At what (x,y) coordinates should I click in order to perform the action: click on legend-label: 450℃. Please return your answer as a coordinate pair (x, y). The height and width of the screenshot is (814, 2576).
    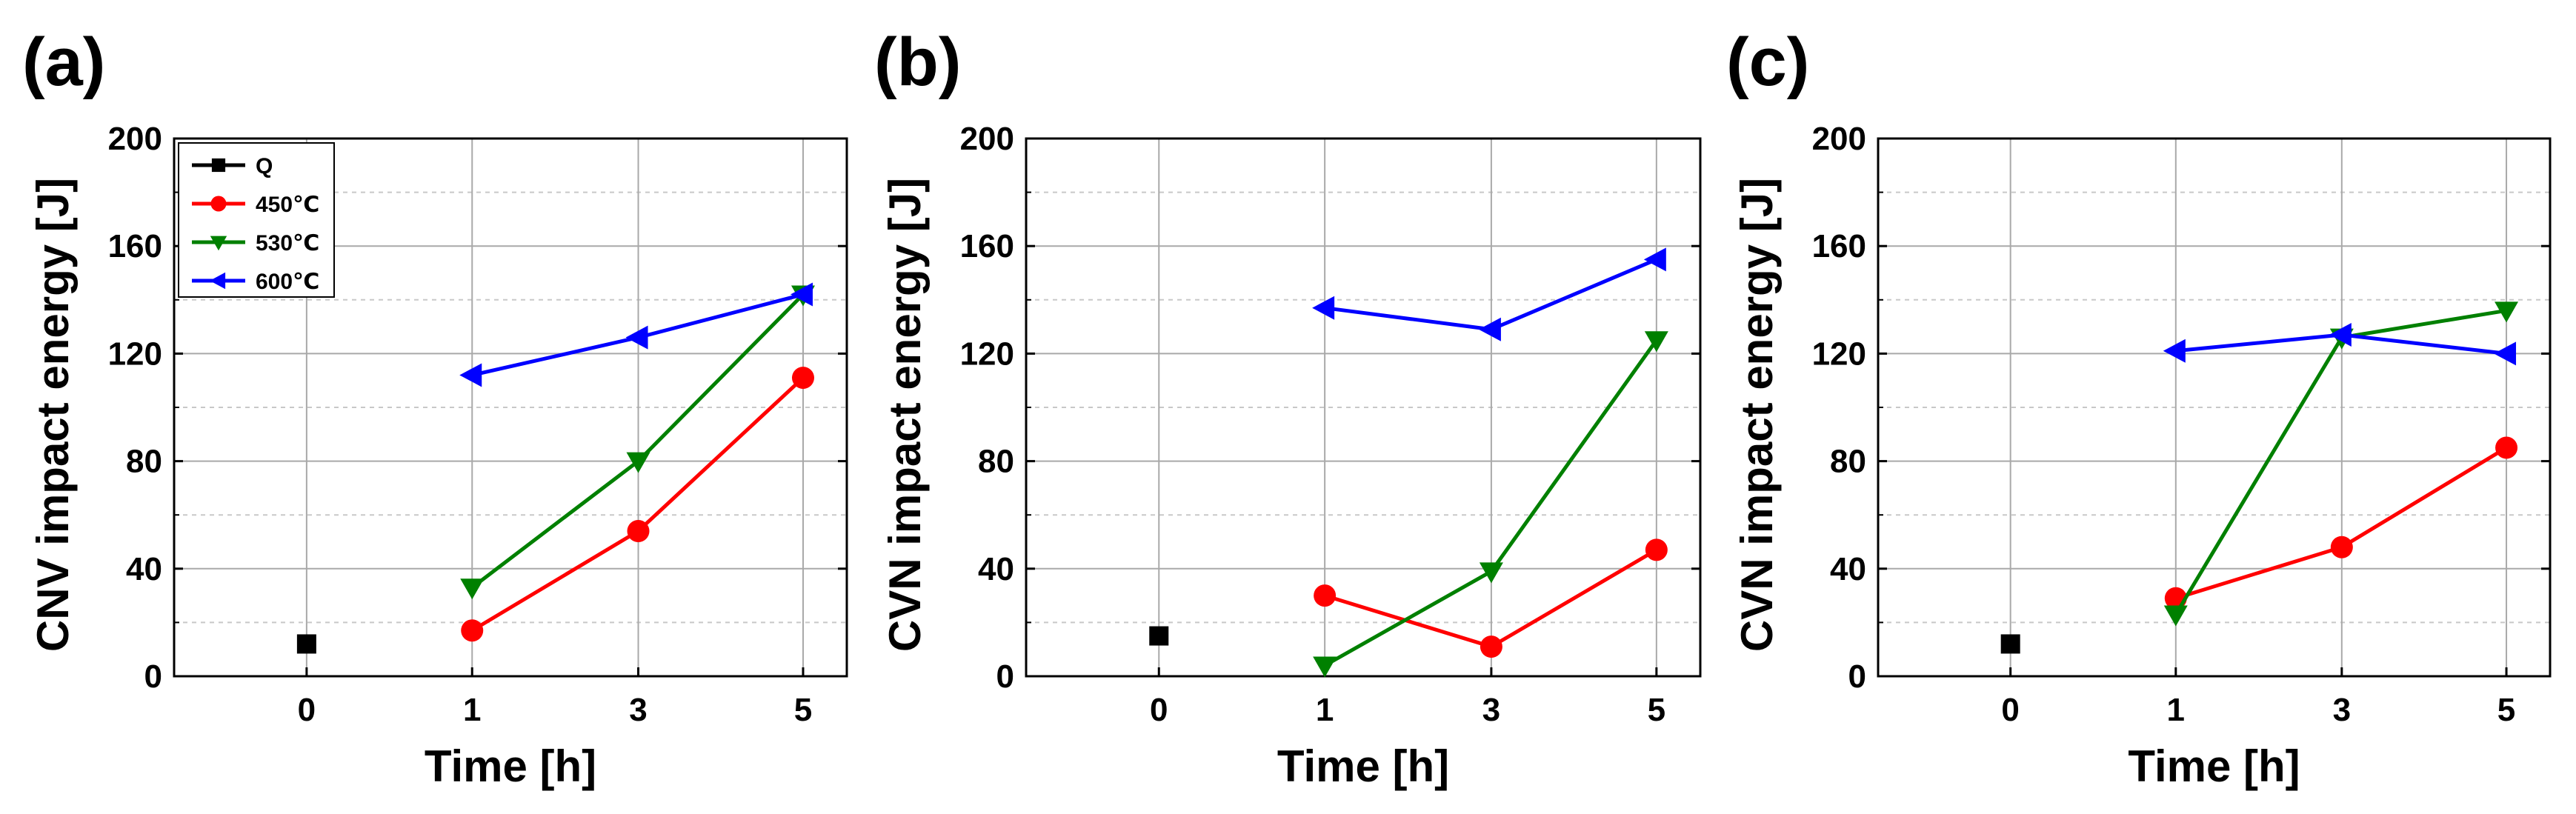
    Looking at the image, I should click on (287, 205).